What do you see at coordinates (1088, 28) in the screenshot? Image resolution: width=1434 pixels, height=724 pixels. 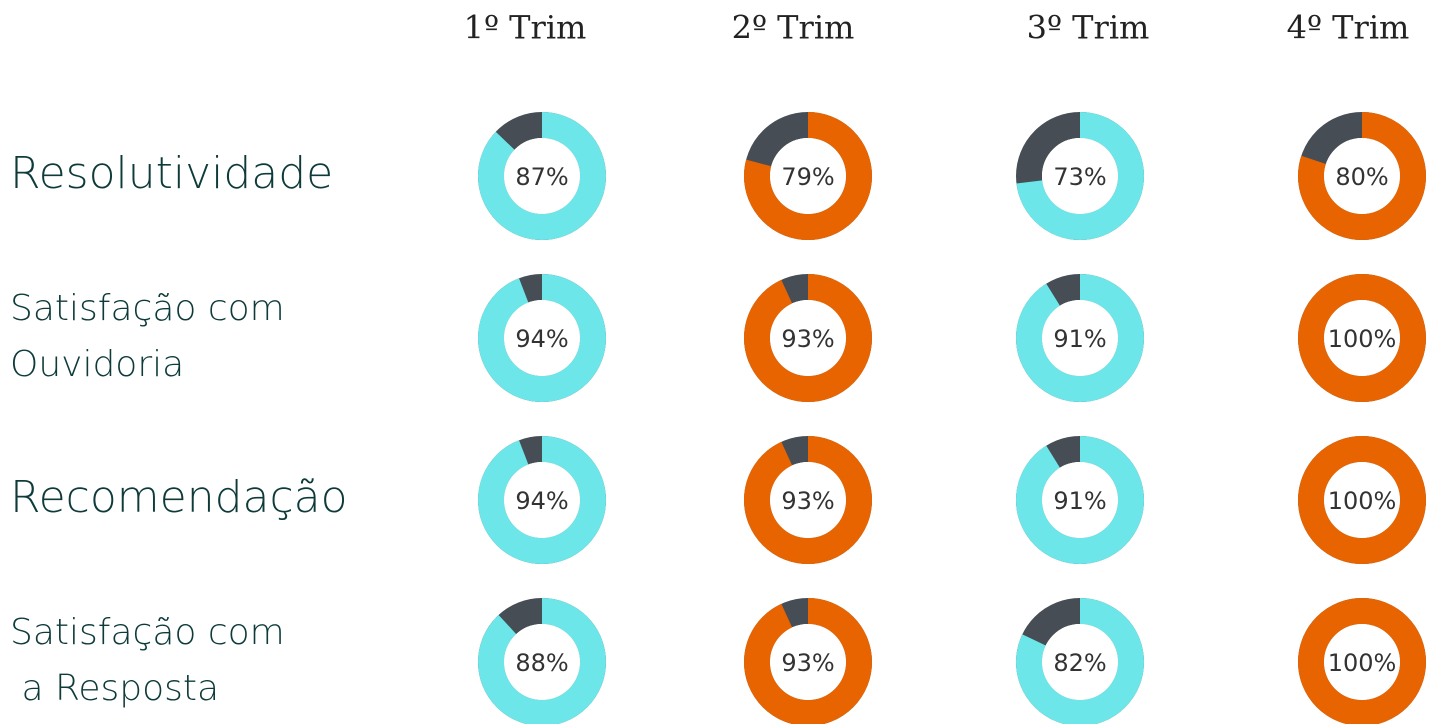 I see `column-header: 3º Trim` at bounding box center [1088, 28].